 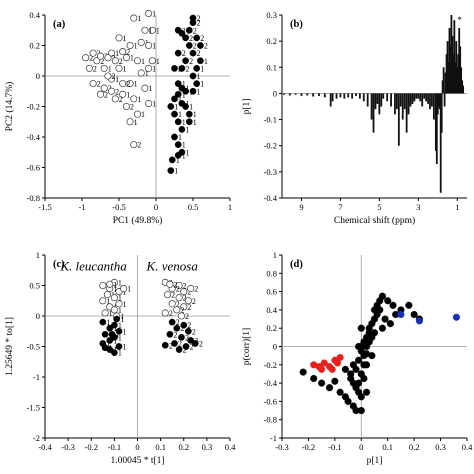 What do you see at coordinates (230, 207) in the screenshot?
I see `x-tick-label: 1` at bounding box center [230, 207].